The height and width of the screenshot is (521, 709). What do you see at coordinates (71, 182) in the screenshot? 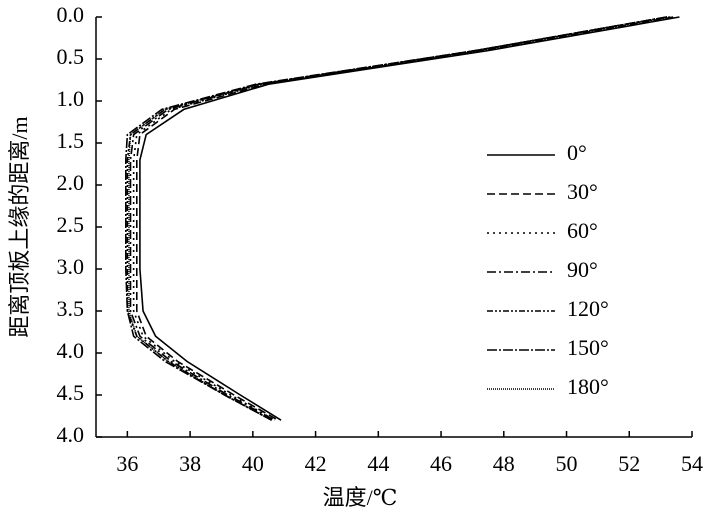
I see `y-tick-label: 2.0` at bounding box center [71, 182].